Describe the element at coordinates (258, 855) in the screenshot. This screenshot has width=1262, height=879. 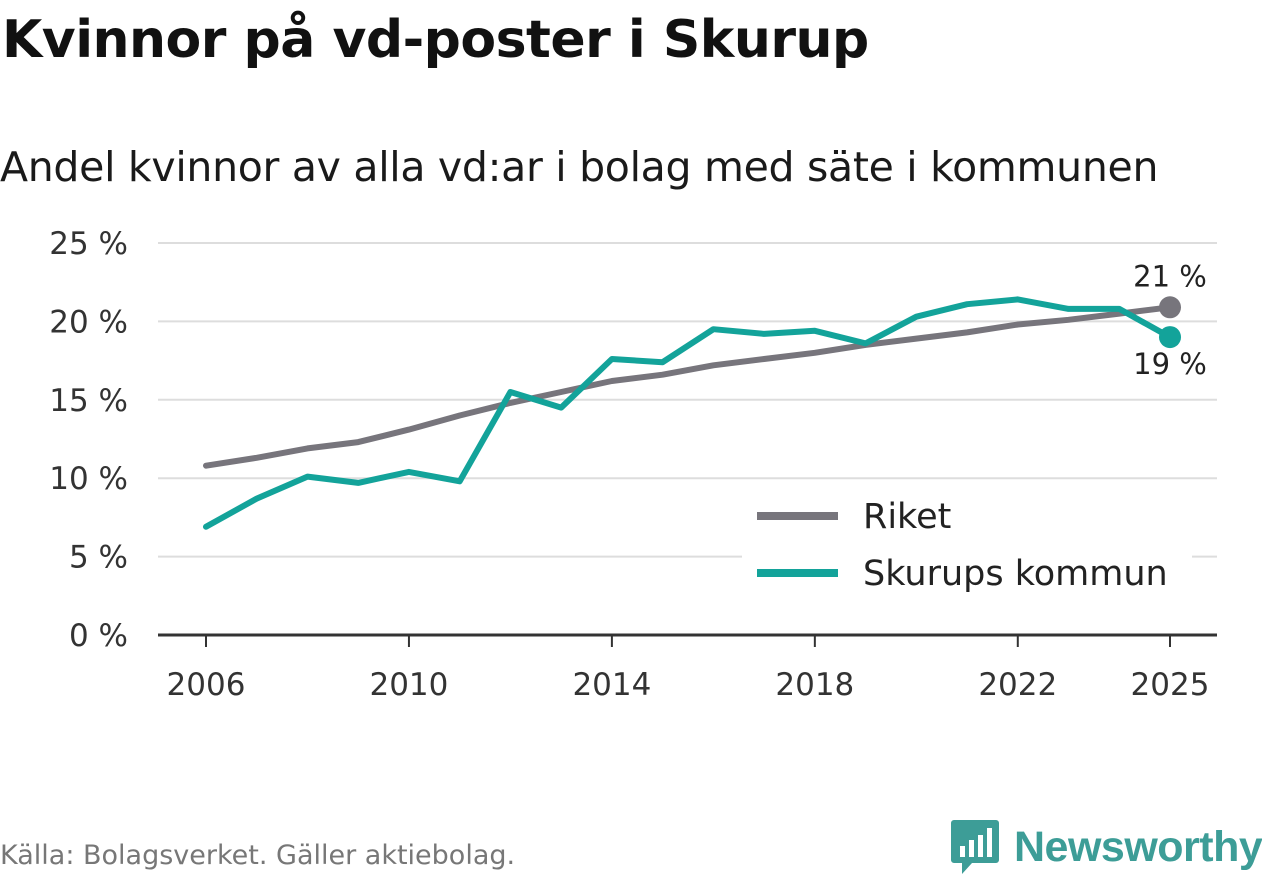
I see `source-note: Källa: Bolagsverket. Gäller aktiebolag.` at that location.